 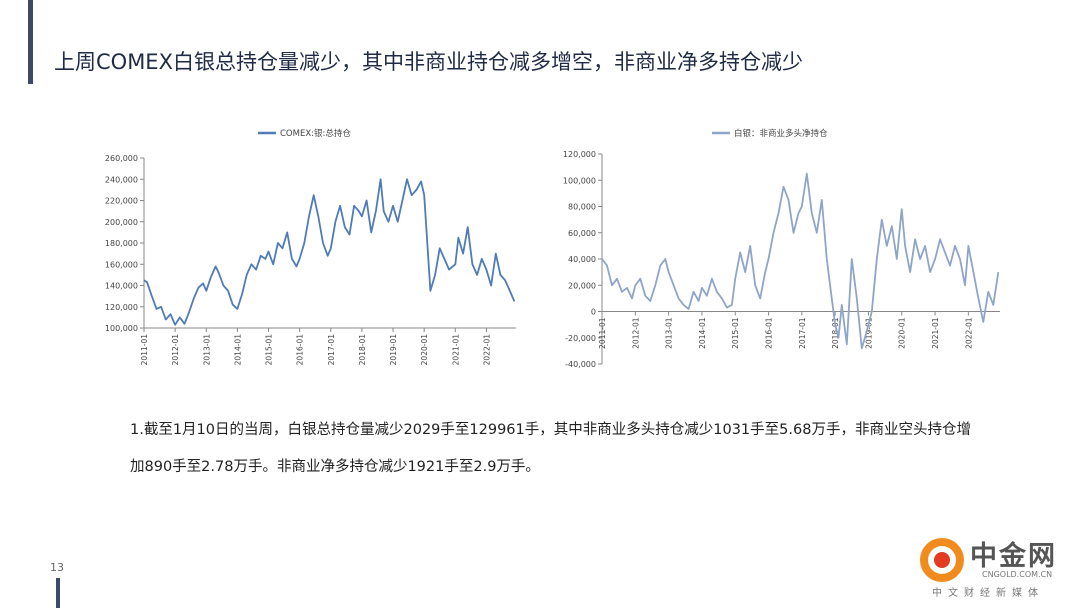 I want to click on chart0-x-tick-label: 2020-01, so click(x=424, y=350).